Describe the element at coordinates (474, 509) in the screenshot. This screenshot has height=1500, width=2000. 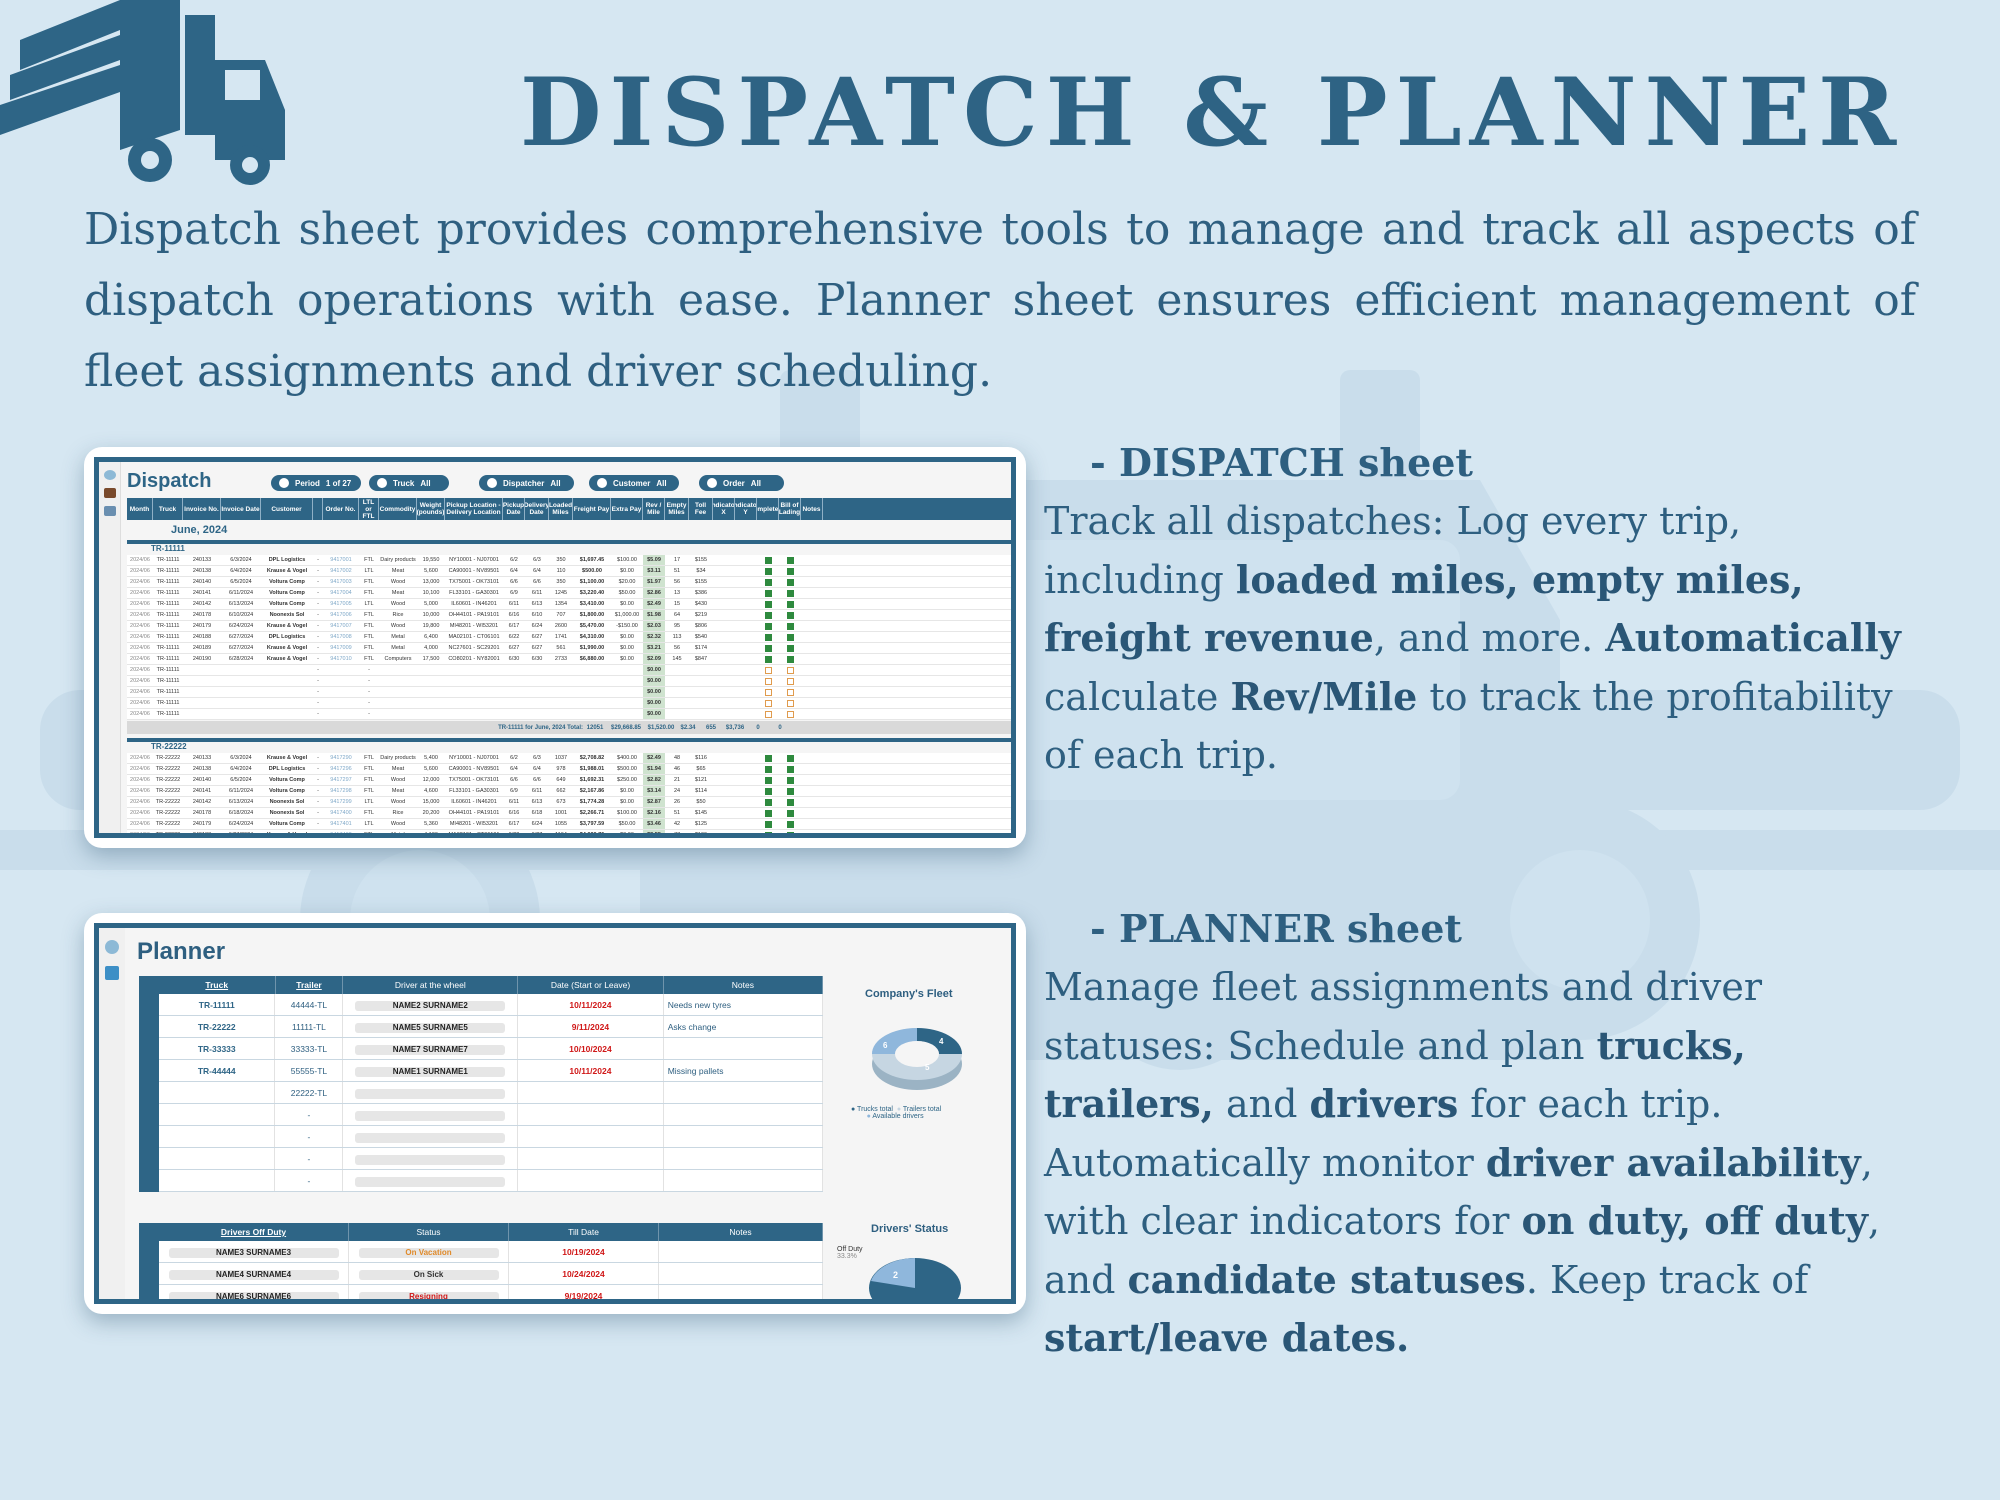
I see `column-header: Pickup Location - Delivery Location` at that location.